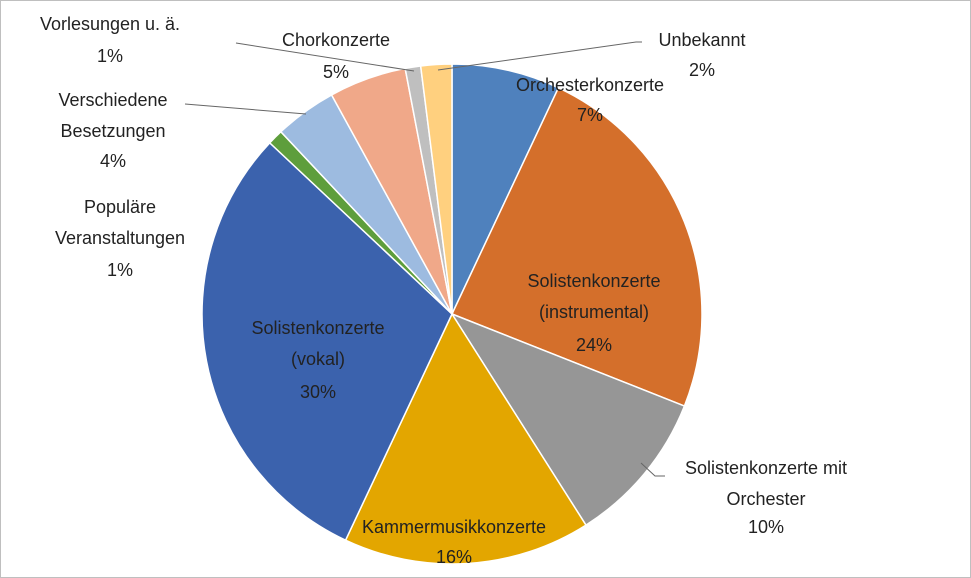 The image size is (971, 578). What do you see at coordinates (590, 85) in the screenshot?
I see `slice-label: Orchesterkonzerte` at bounding box center [590, 85].